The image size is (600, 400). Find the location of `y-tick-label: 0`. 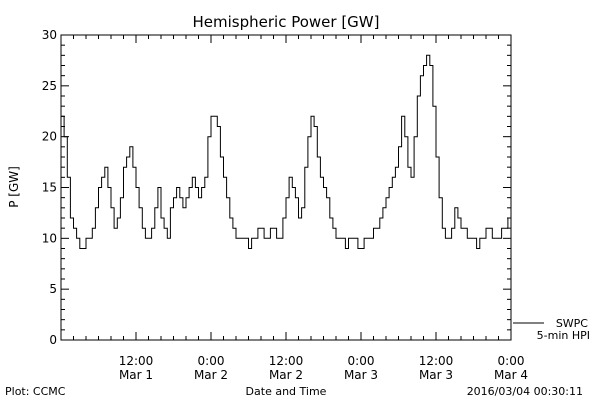

y-tick-label: 0 is located at coordinates (53, 340).